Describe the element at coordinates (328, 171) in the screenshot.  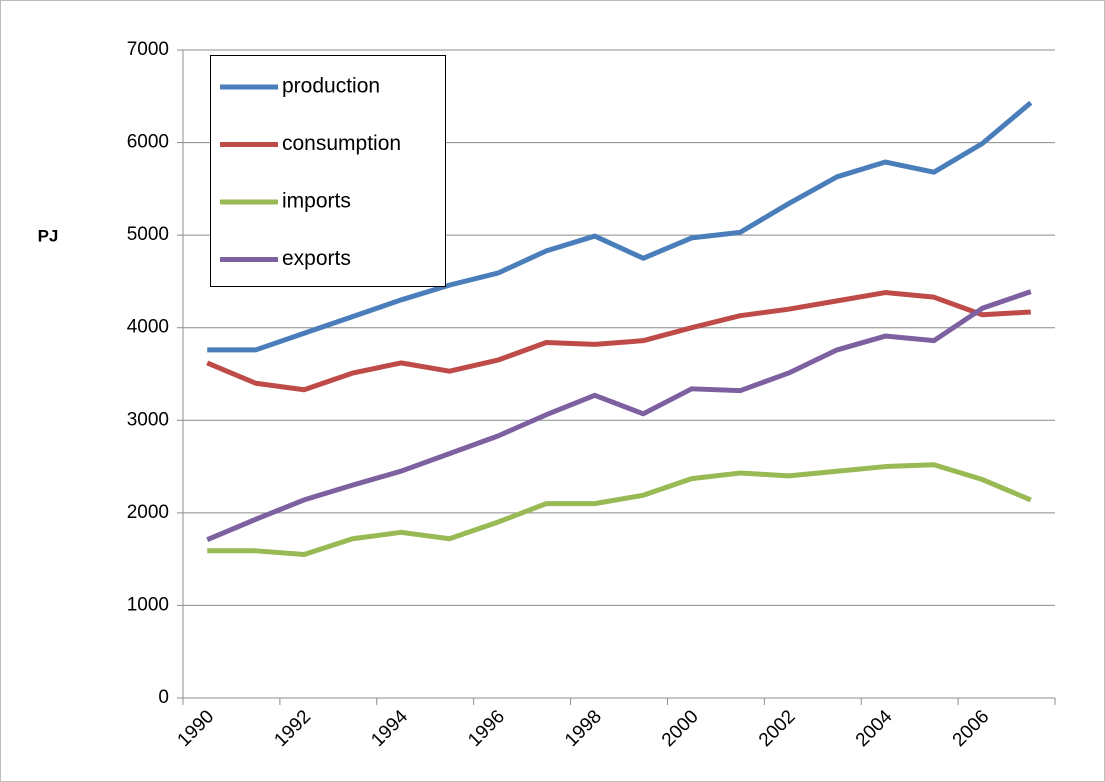
I see `legend-box` at that location.